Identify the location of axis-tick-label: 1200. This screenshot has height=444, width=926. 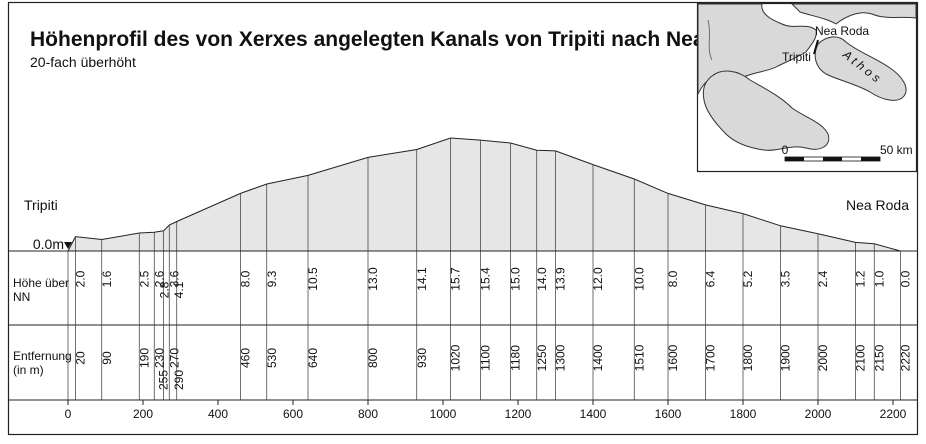
(518, 414).